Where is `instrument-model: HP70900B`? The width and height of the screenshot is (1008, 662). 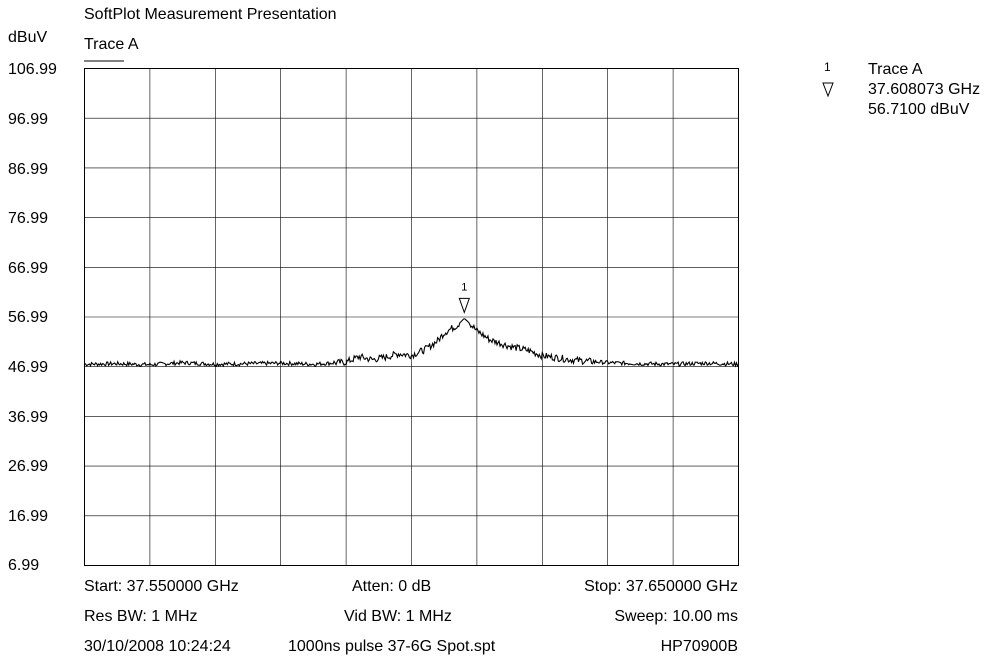
instrument-model: HP70900B is located at coordinates (699, 646).